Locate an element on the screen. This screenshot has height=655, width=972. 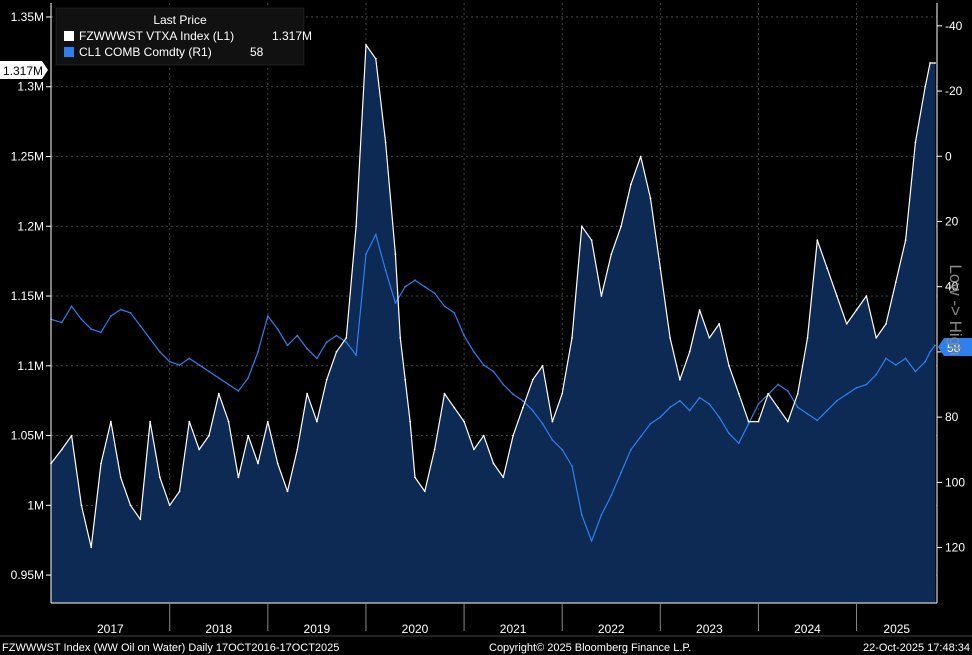
x-tick-label: 2017 is located at coordinates (110, 629).